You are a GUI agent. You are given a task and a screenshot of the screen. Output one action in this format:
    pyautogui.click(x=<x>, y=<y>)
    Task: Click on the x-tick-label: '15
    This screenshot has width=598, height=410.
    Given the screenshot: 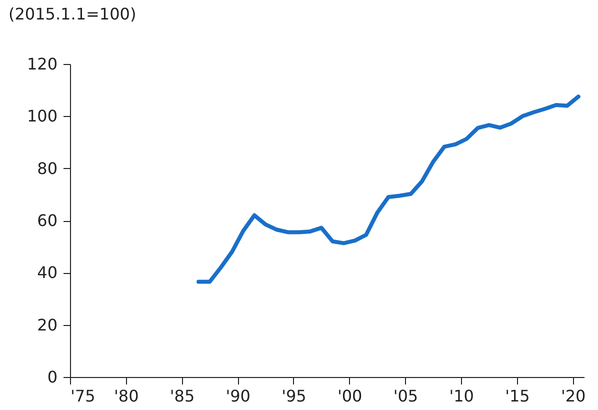 What is the action you would take?
    pyautogui.click(x=517, y=396)
    